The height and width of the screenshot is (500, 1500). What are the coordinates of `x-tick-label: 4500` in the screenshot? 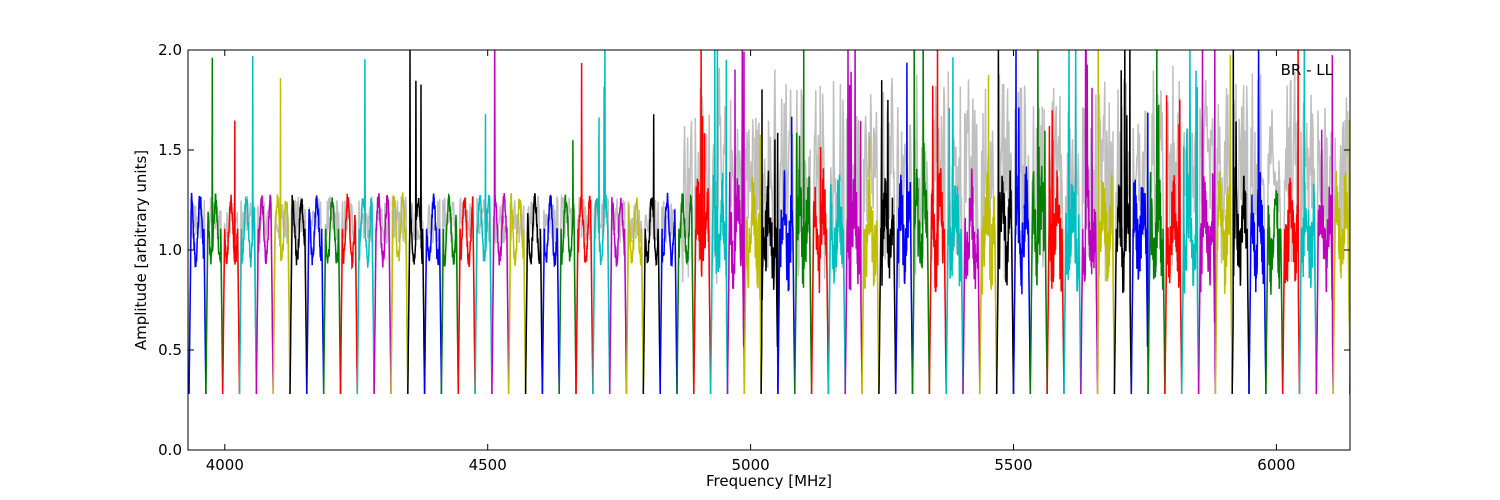 It's located at (488, 465).